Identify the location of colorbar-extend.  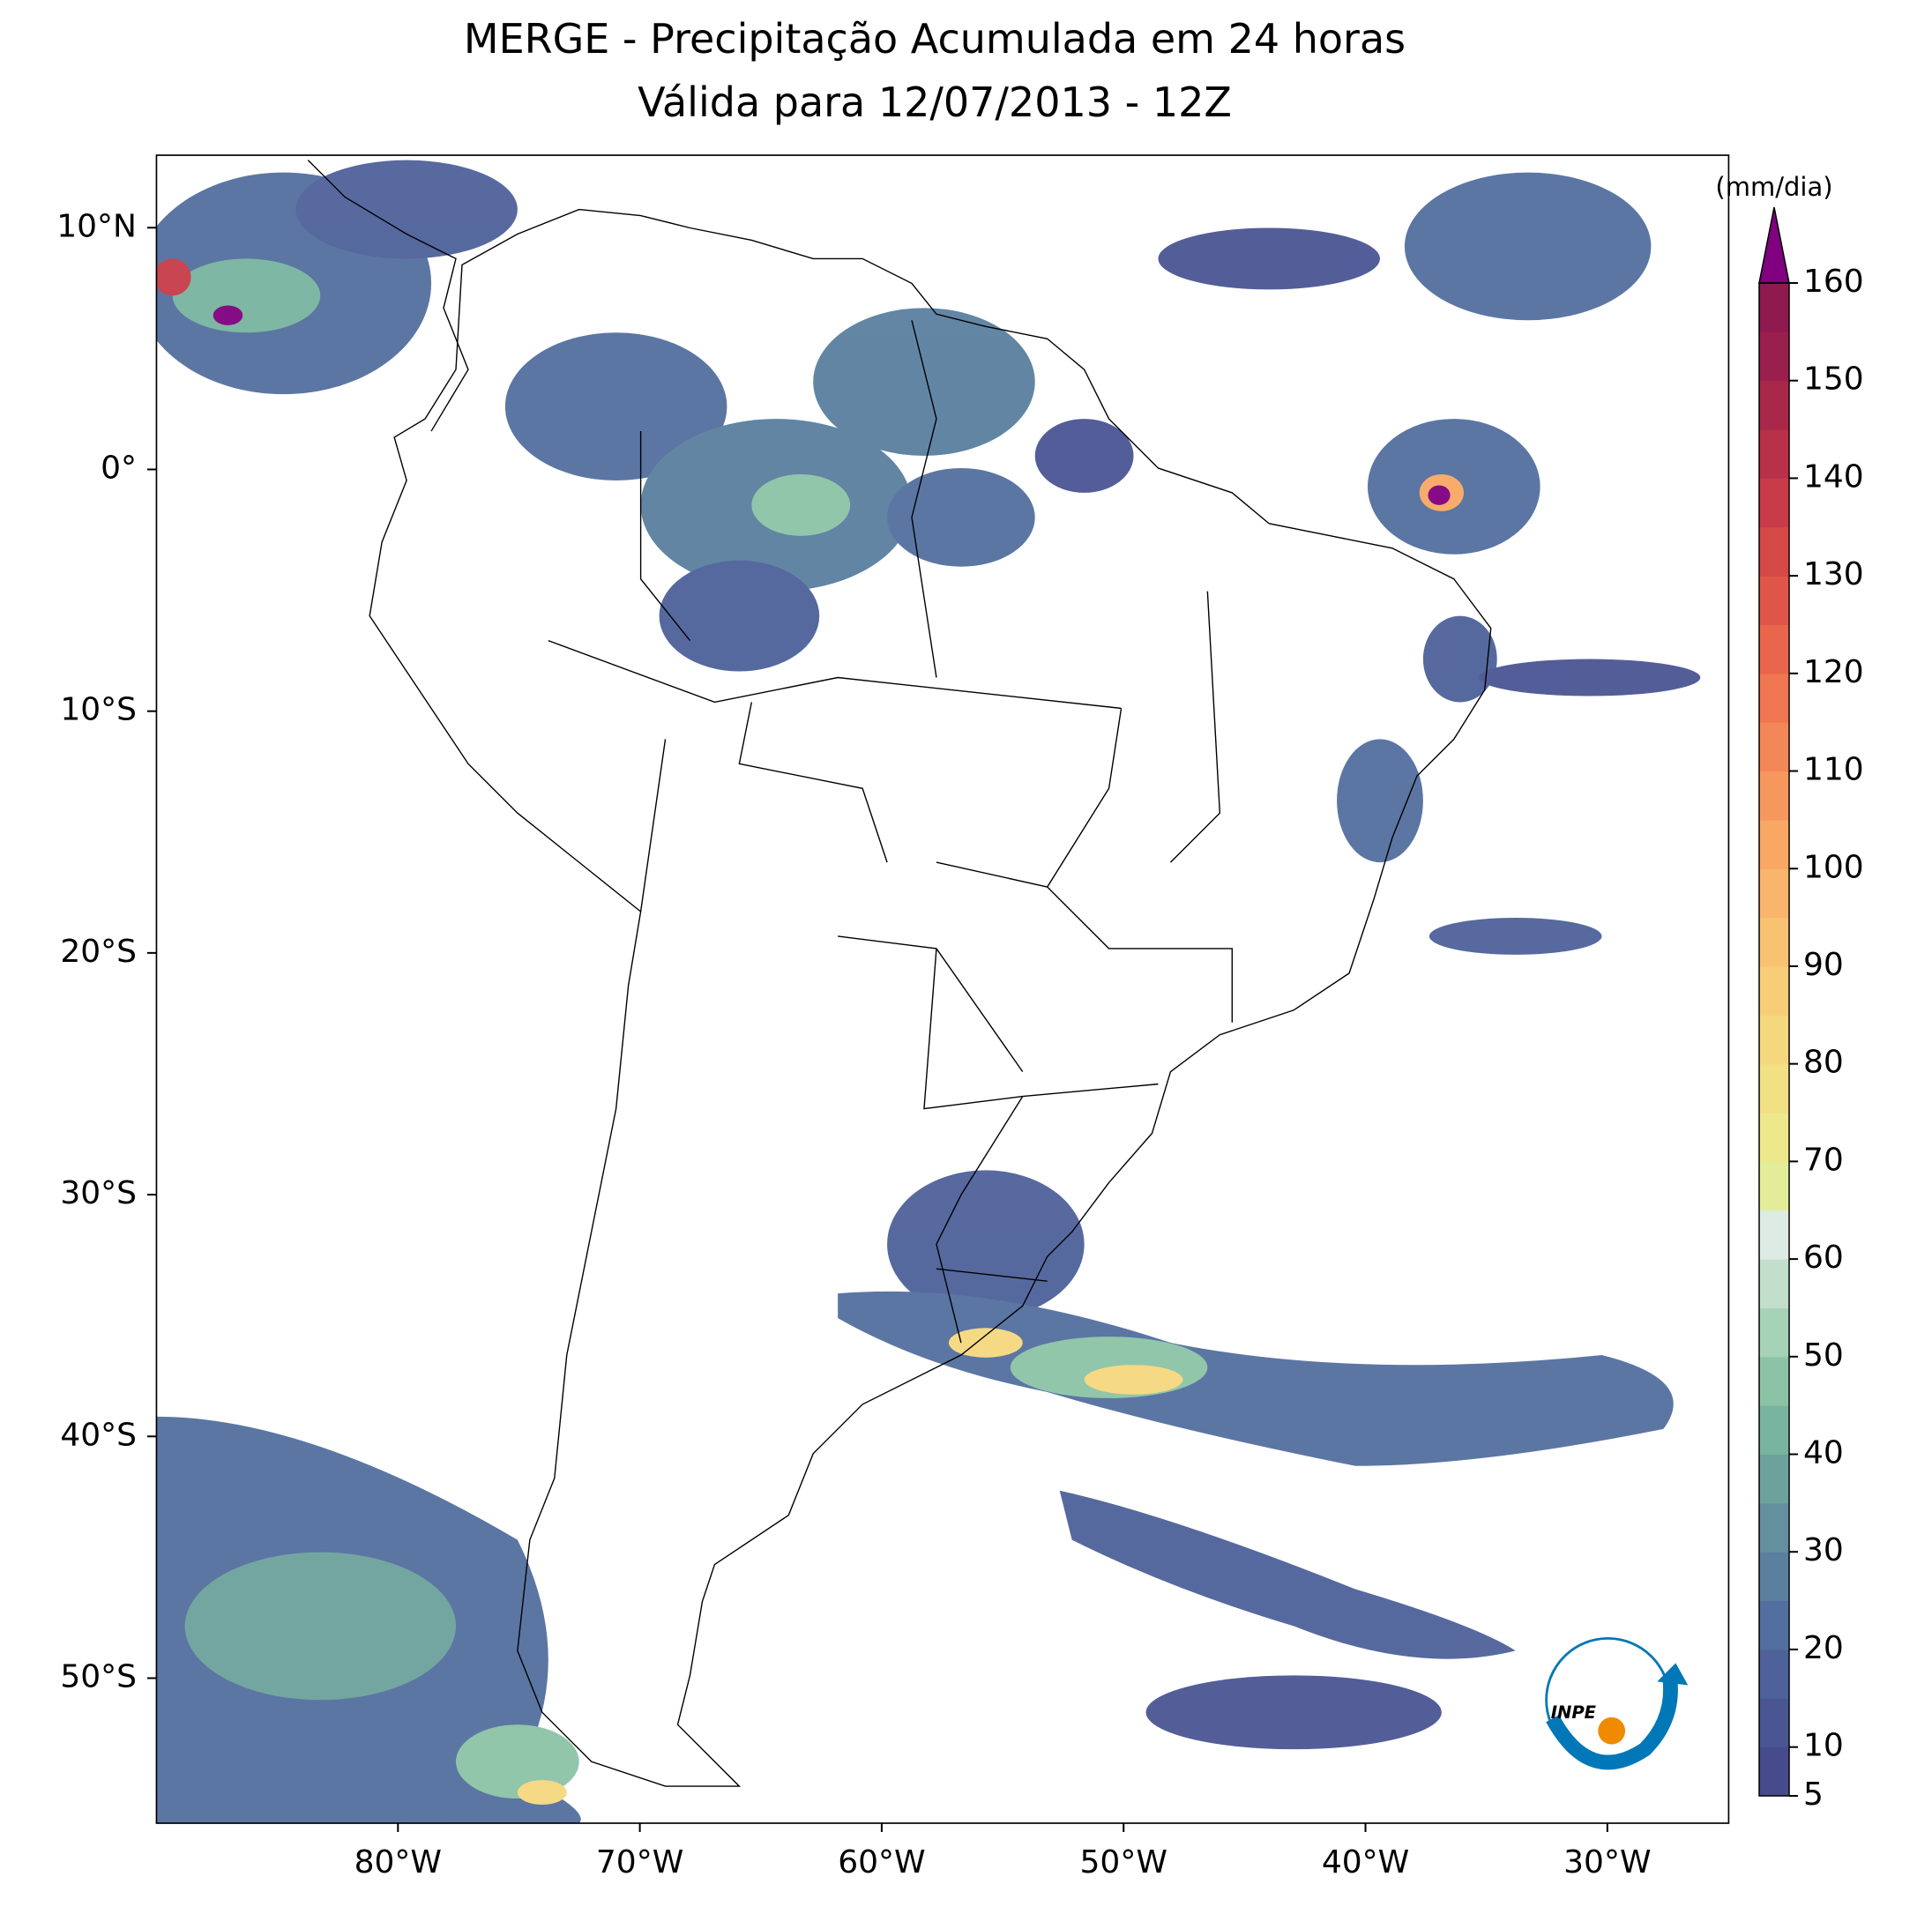
(1774, 245).